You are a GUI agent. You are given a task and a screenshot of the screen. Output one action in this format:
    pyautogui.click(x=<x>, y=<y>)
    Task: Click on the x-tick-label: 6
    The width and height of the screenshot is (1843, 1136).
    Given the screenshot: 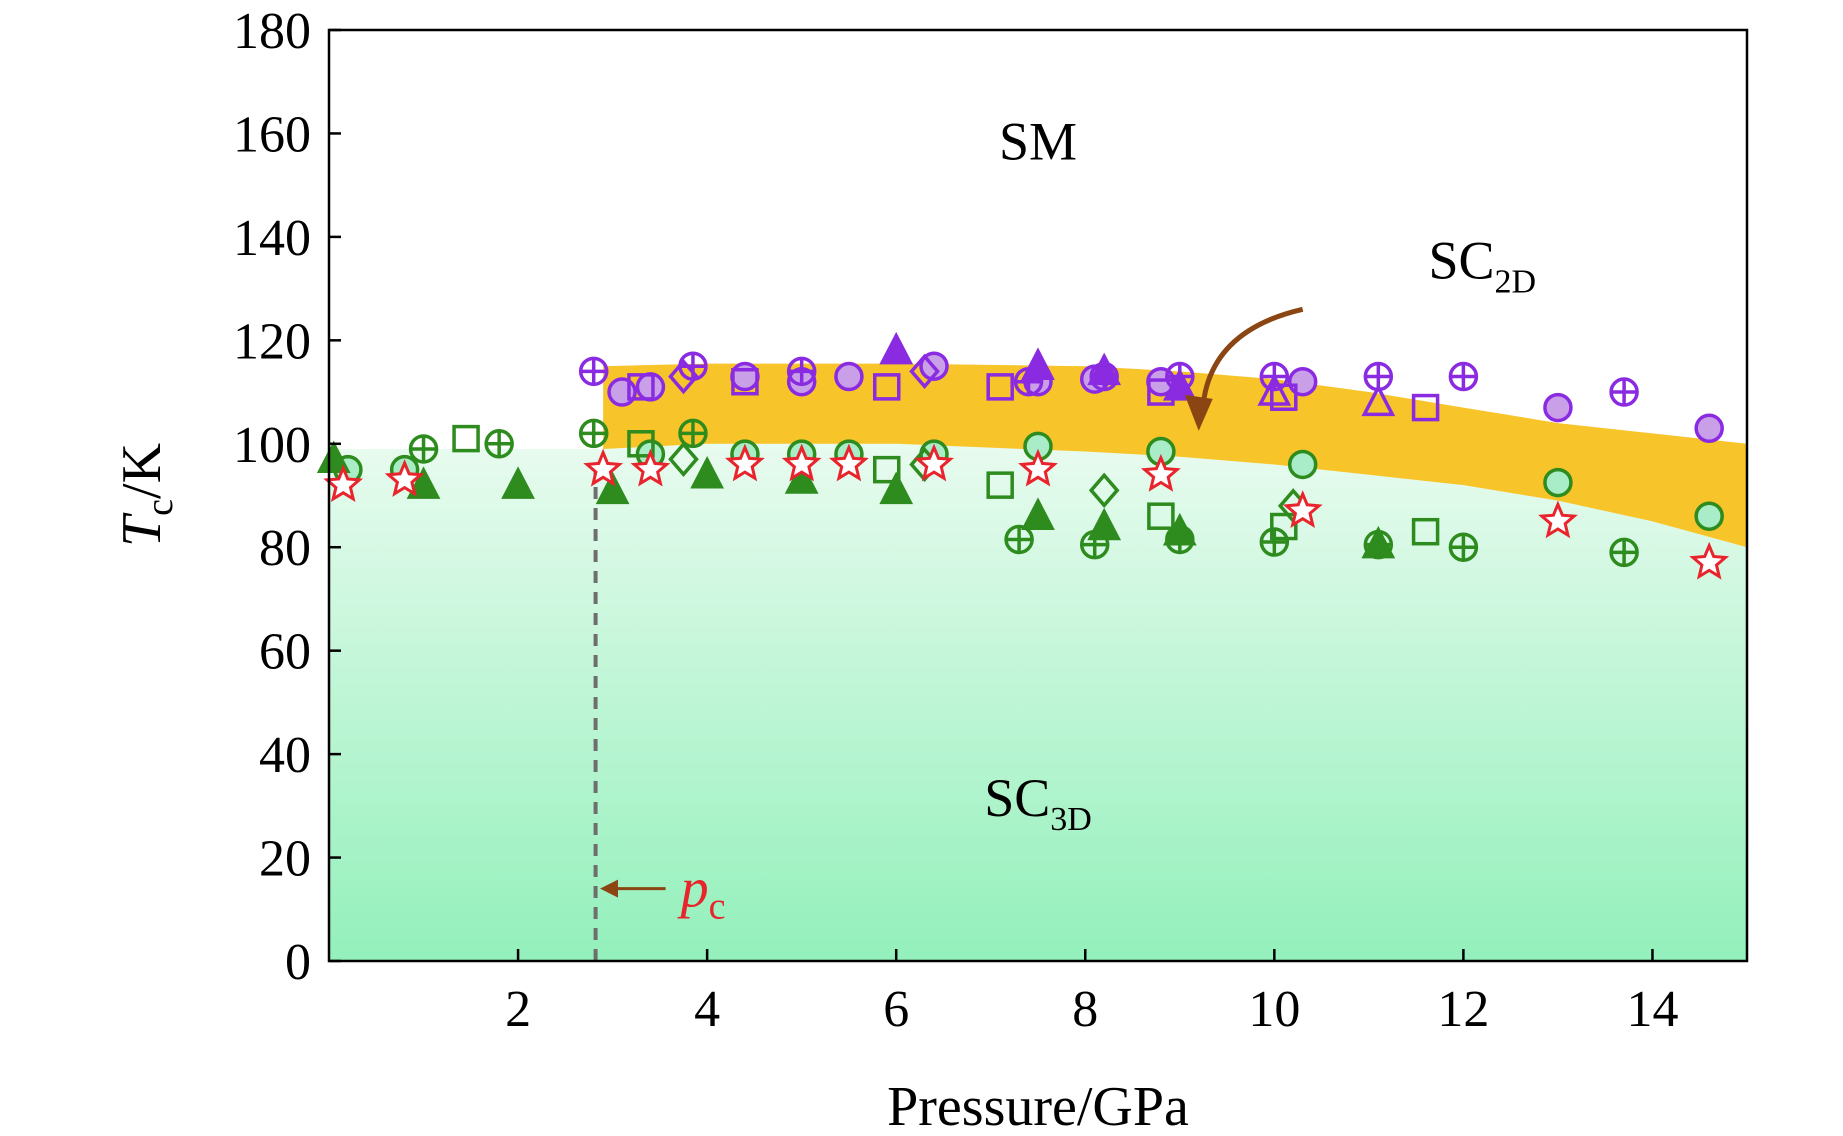 What is the action you would take?
    pyautogui.click(x=896, y=1009)
    